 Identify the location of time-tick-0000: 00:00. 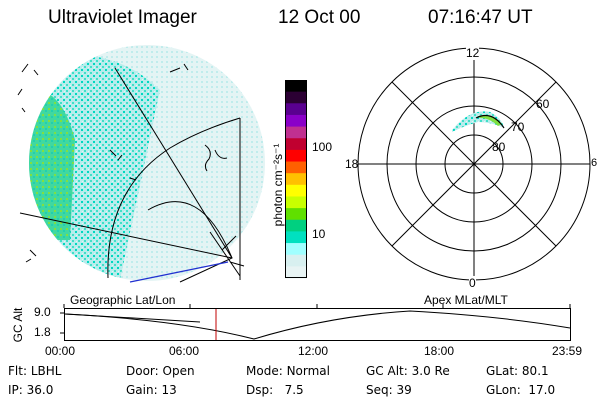
(60, 351).